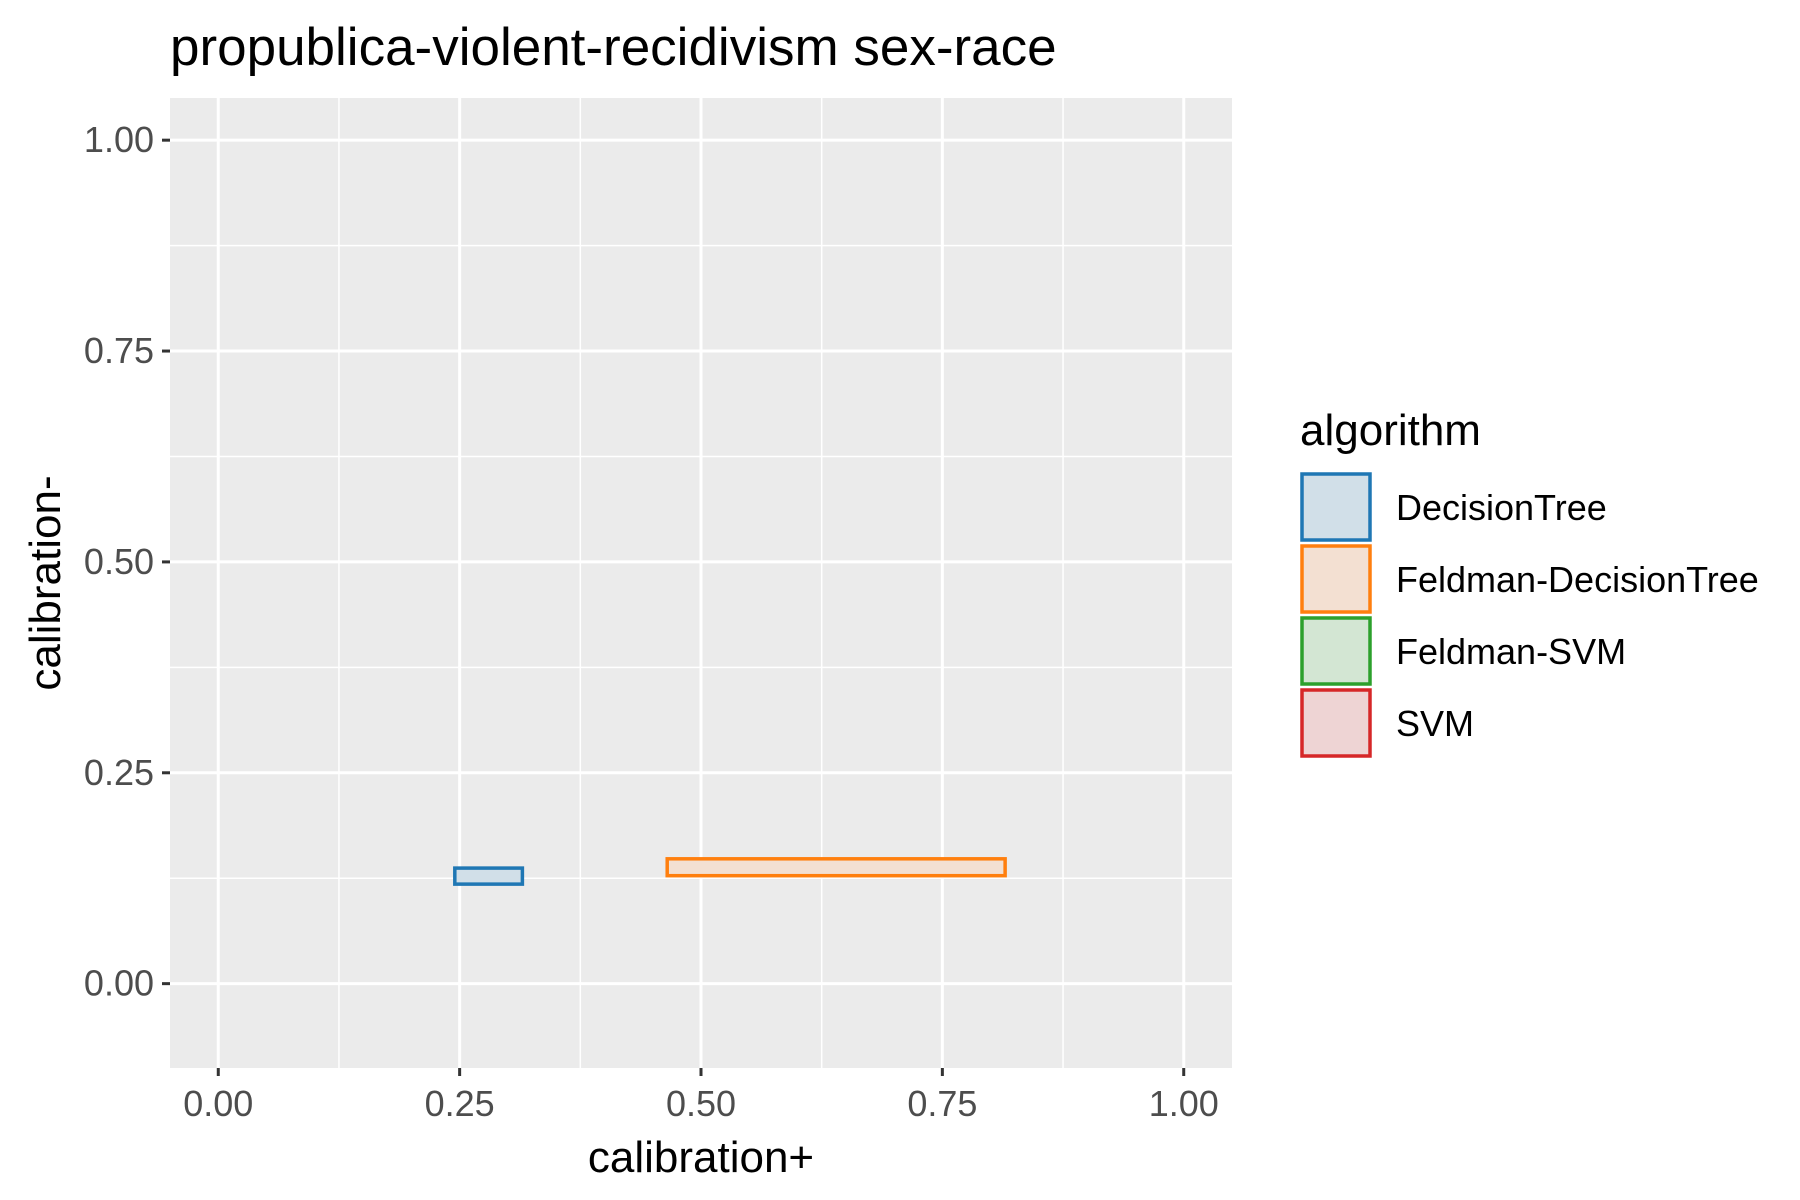 This screenshot has width=1800, height=1200. I want to click on y-axis: 0.00 0.25 0.50 0.75 1.00, so click(127, 561).